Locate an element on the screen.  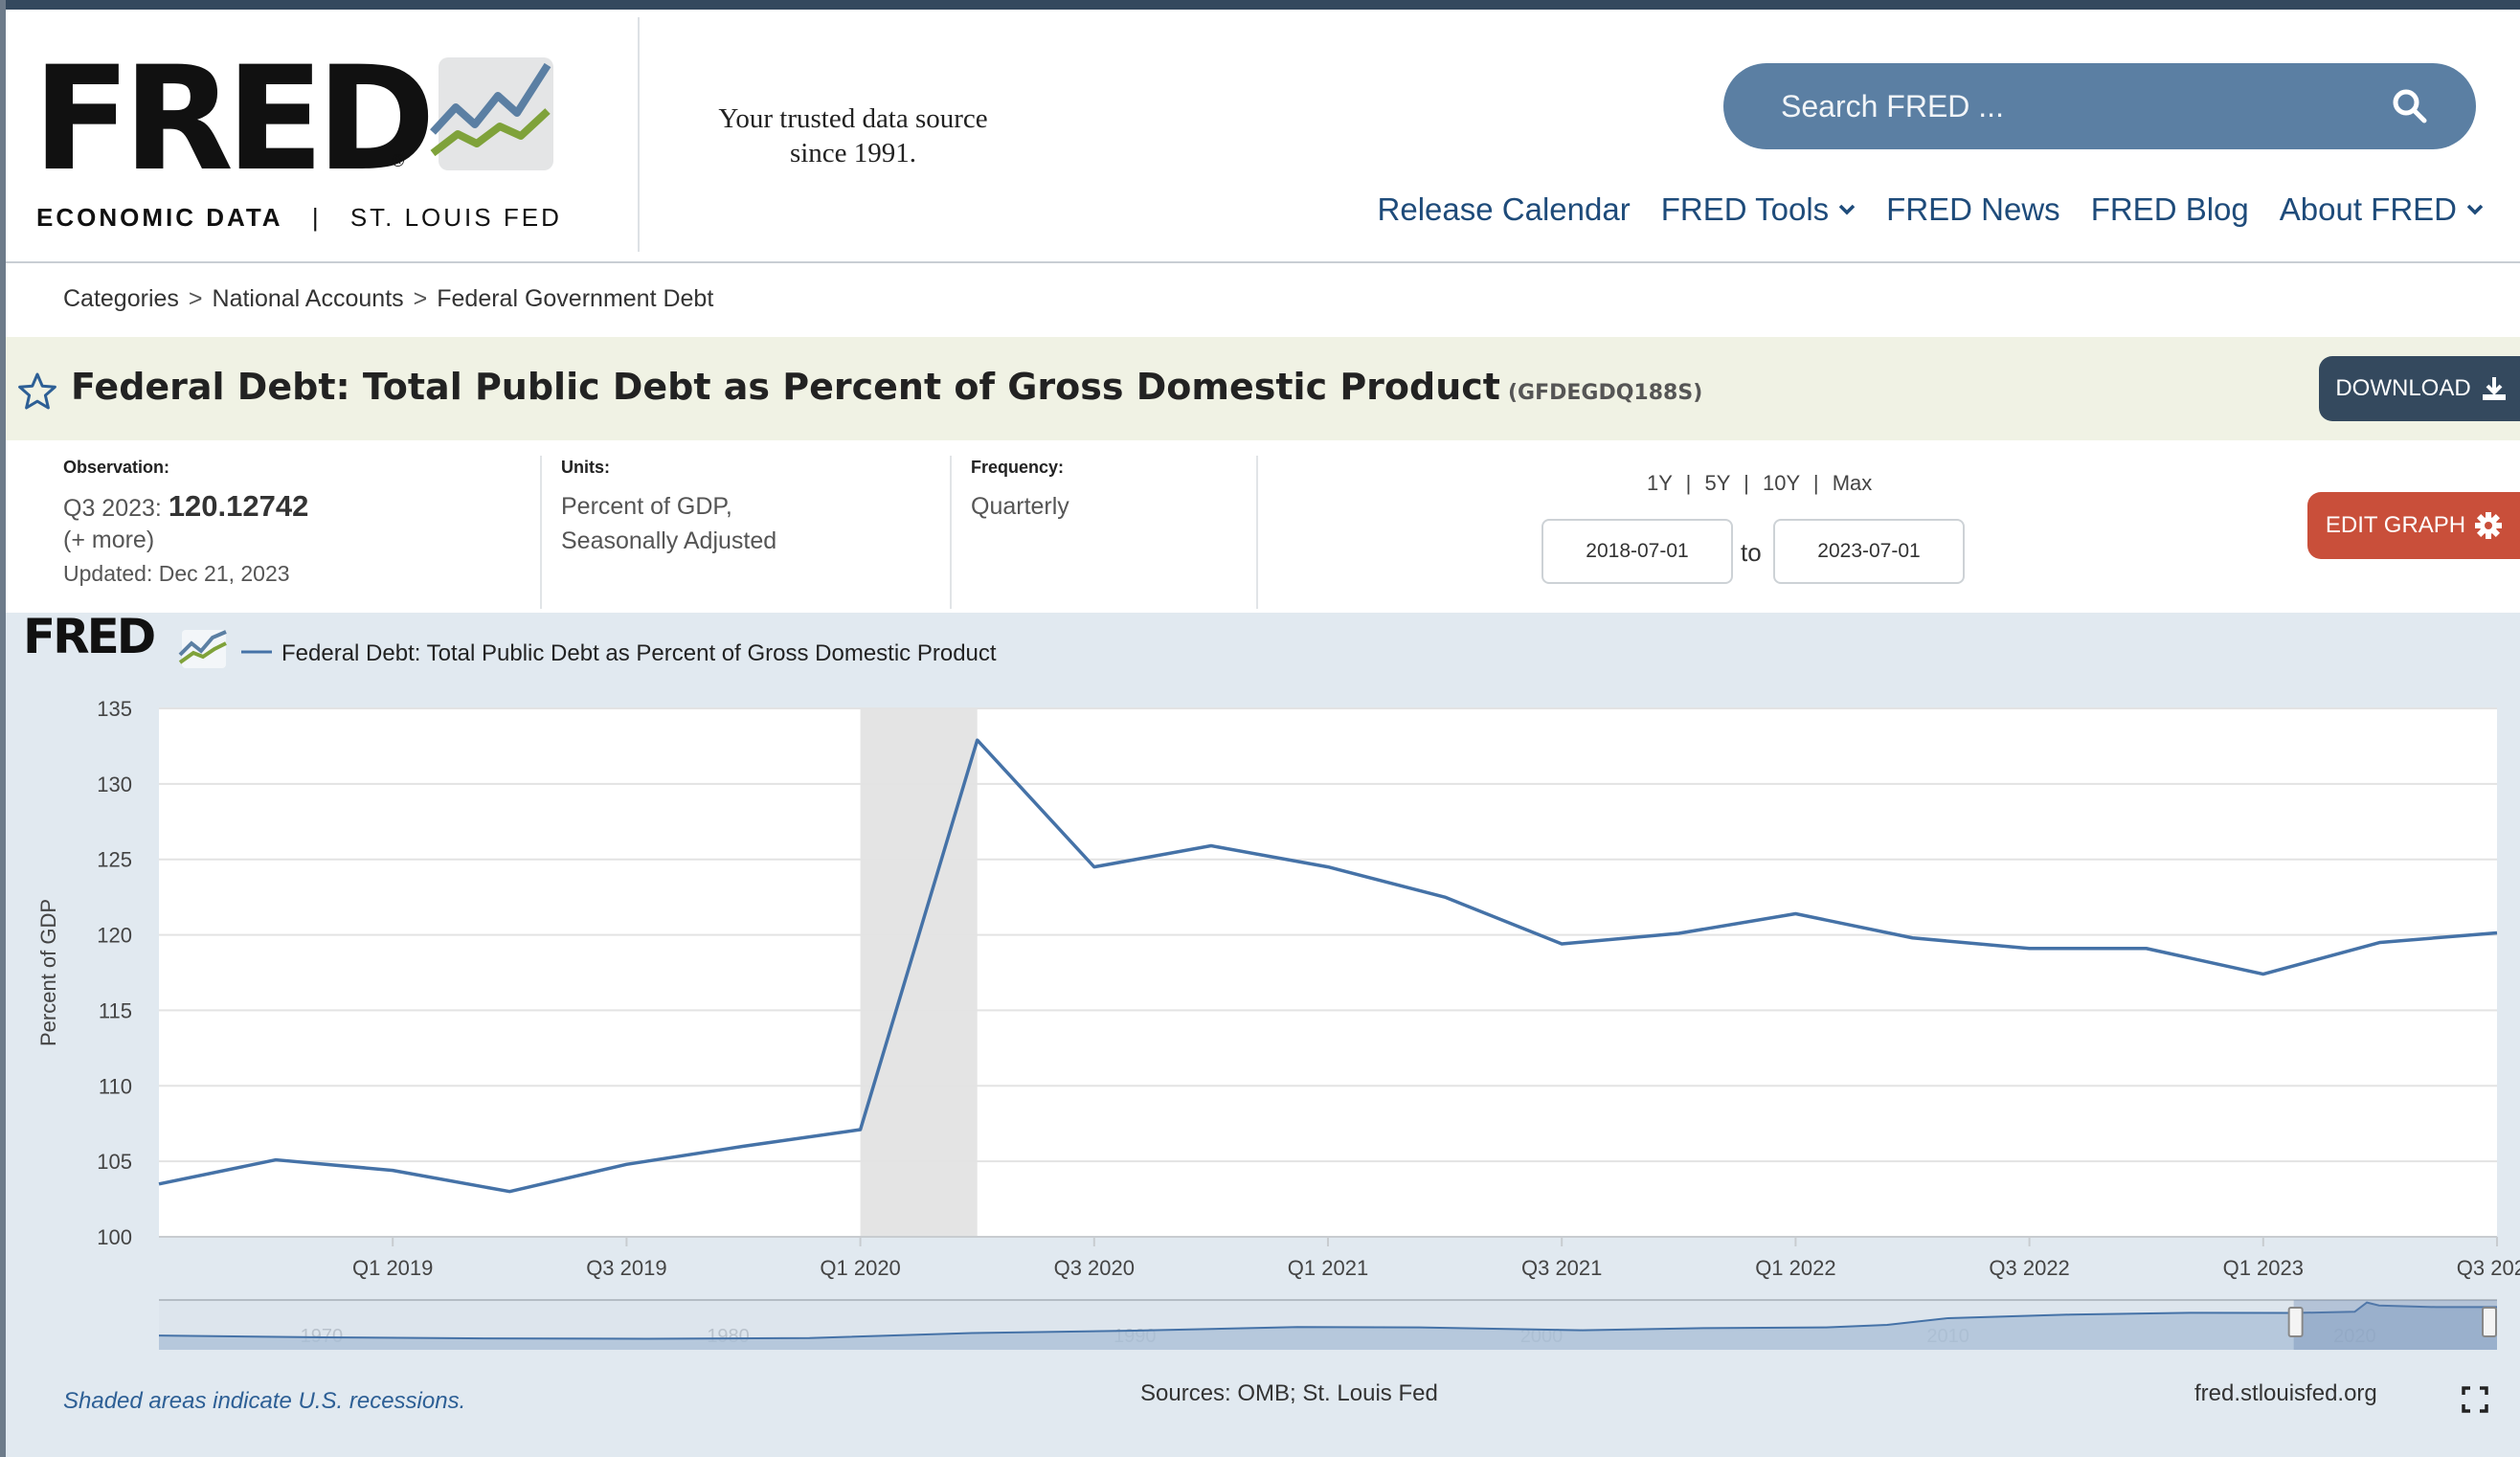
nav-fred-news: FRED News is located at coordinates (1973, 210).